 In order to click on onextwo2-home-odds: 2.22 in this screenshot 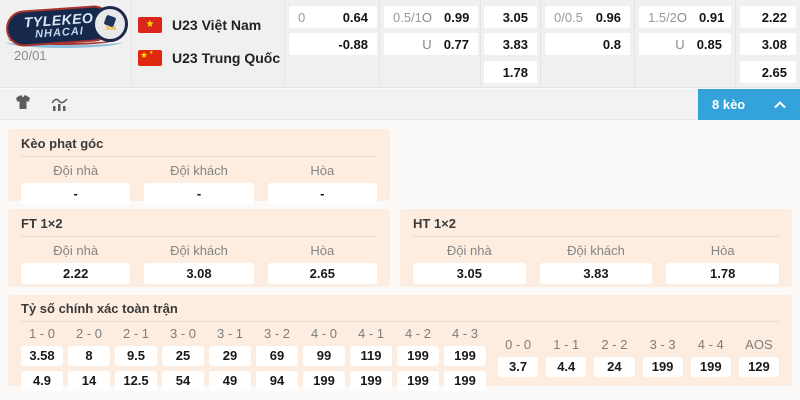, I will do `click(774, 17)`.